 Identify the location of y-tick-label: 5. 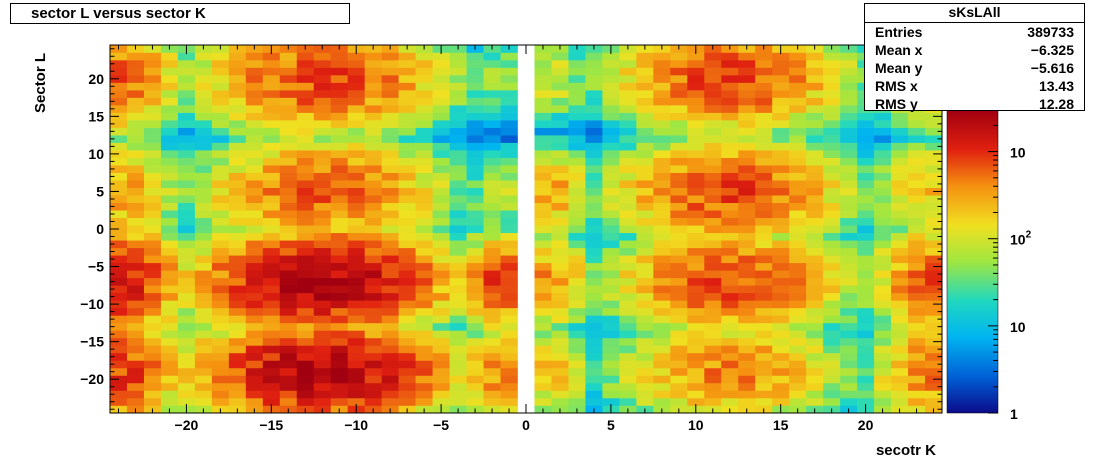
(100, 191).